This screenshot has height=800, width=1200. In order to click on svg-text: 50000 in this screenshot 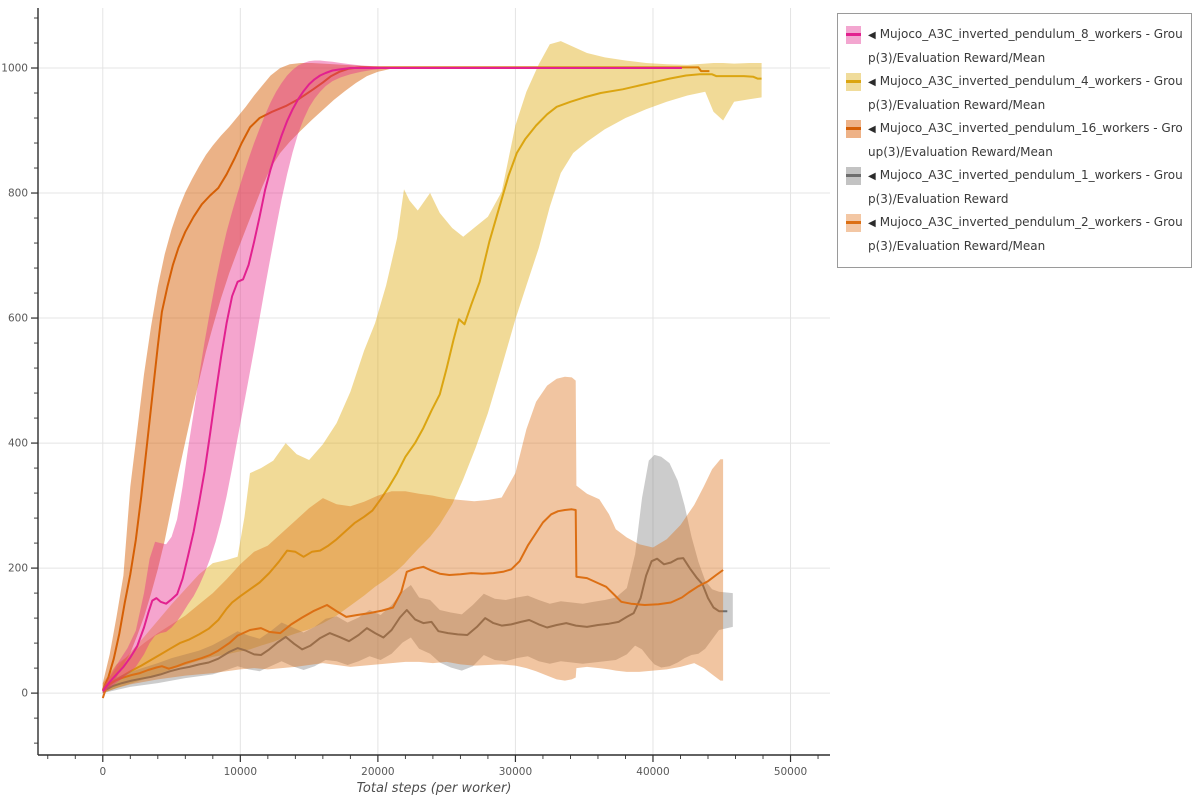, I will do `click(790, 772)`.